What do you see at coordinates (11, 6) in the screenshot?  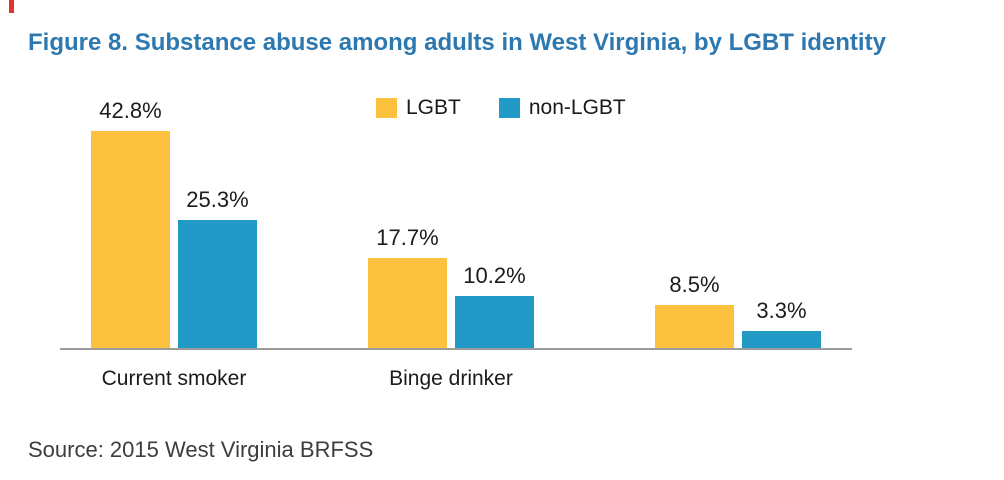 I see `red-corner-mark` at bounding box center [11, 6].